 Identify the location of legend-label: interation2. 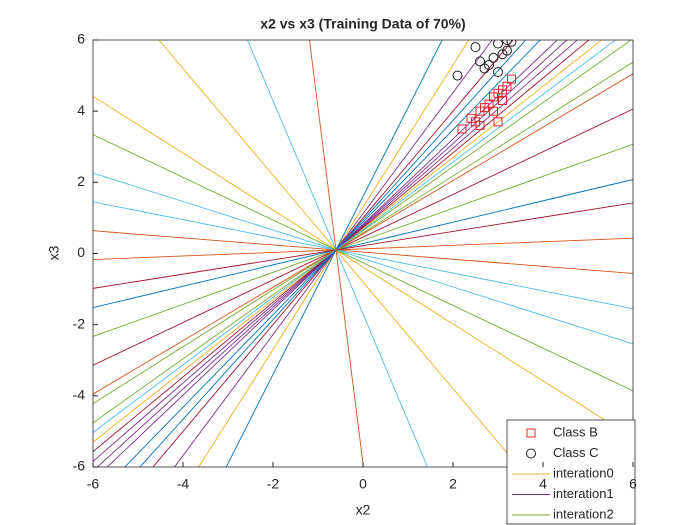
(583, 513).